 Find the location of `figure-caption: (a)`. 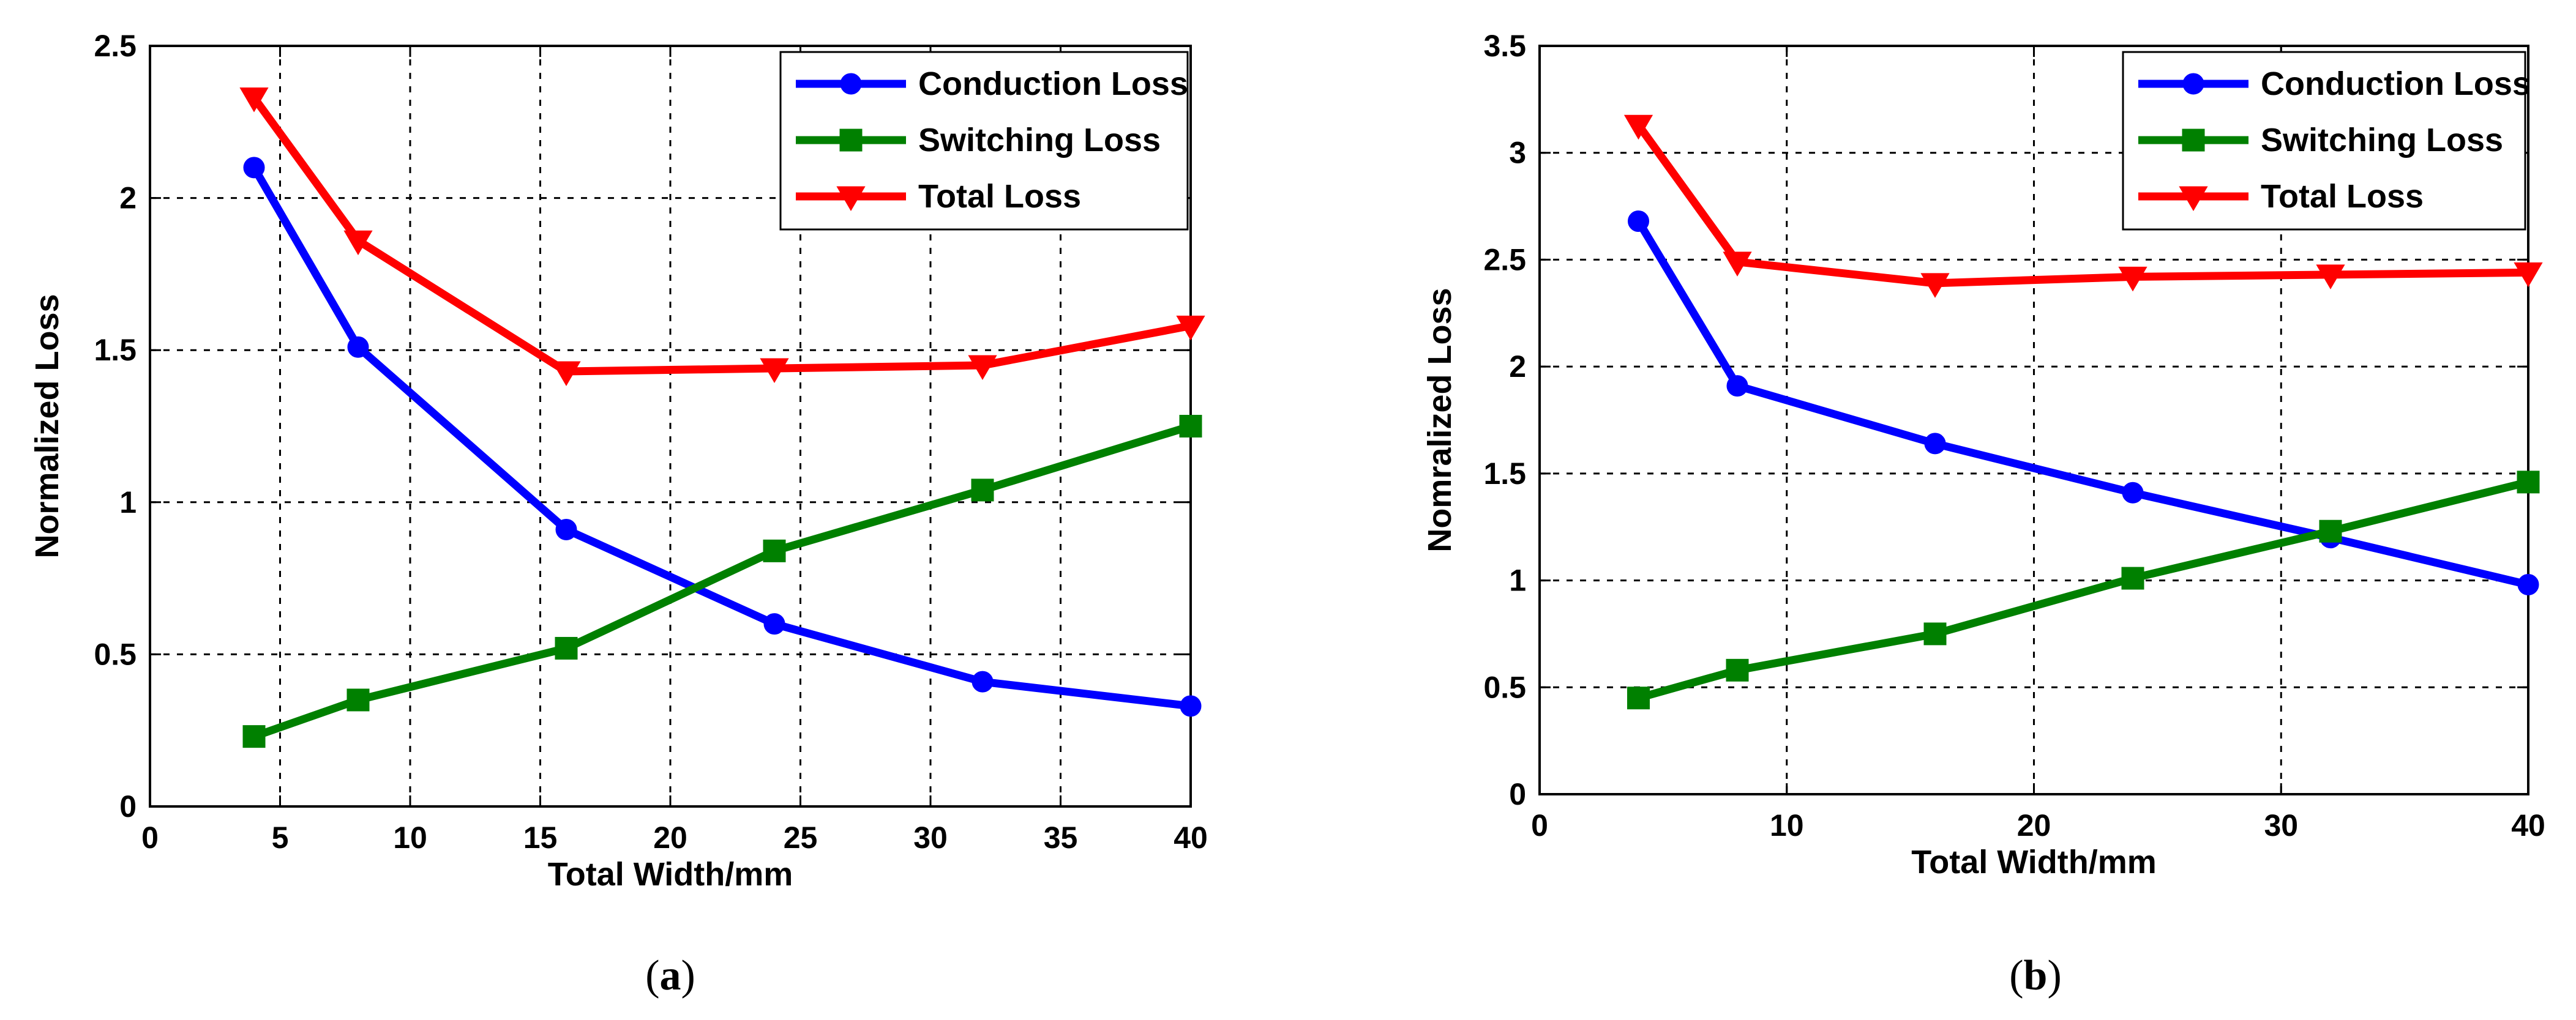

figure-caption: (a) is located at coordinates (670, 975).